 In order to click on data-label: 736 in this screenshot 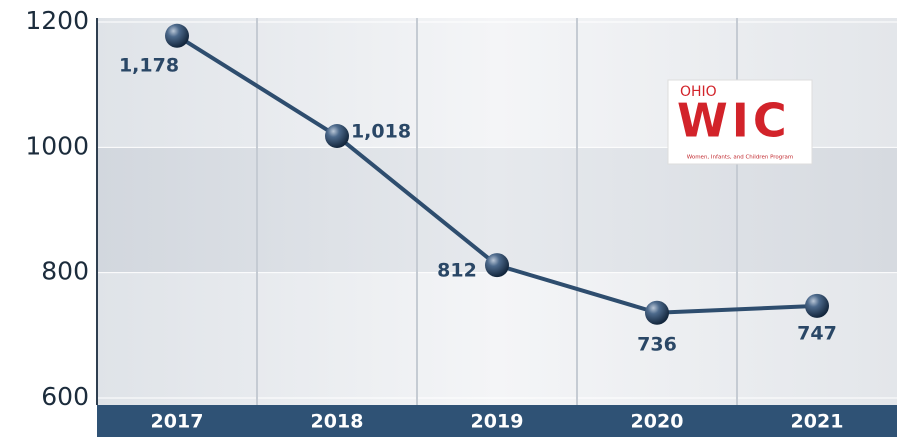, I will do `click(657, 344)`.